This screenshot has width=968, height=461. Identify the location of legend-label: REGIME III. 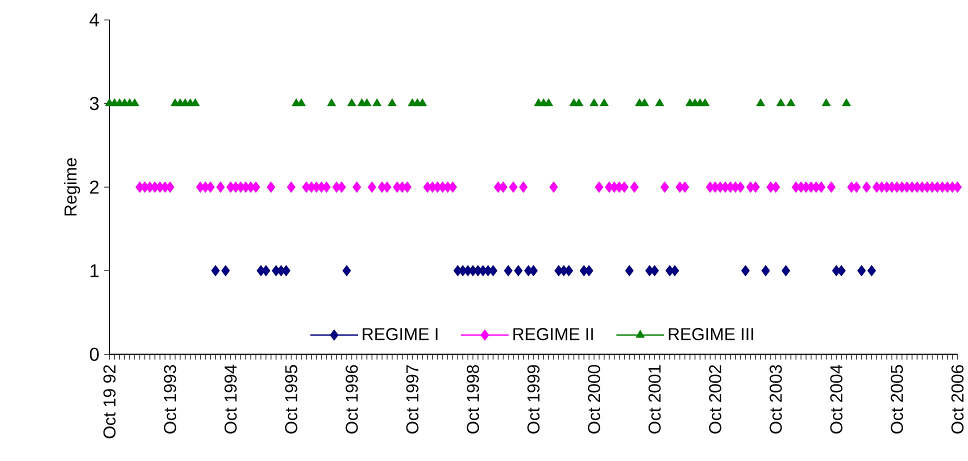
(711, 334).